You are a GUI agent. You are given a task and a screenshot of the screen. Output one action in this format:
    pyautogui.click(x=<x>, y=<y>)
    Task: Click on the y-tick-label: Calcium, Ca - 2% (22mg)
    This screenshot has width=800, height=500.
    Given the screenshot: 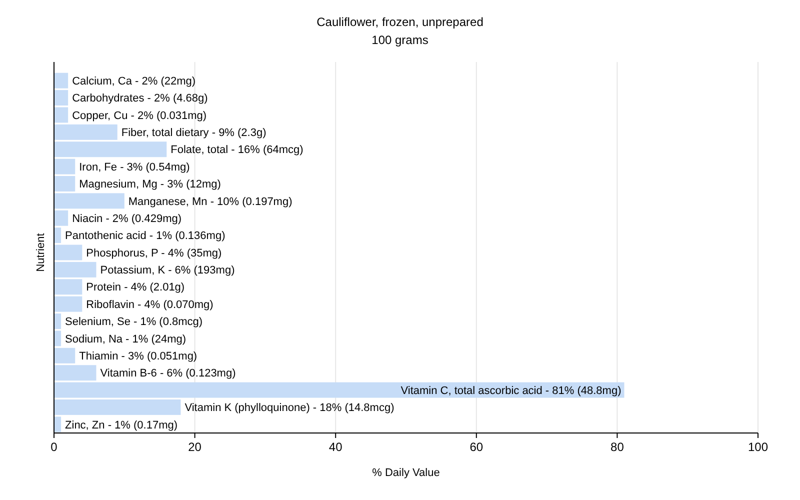 What is the action you would take?
    pyautogui.click(x=134, y=81)
    